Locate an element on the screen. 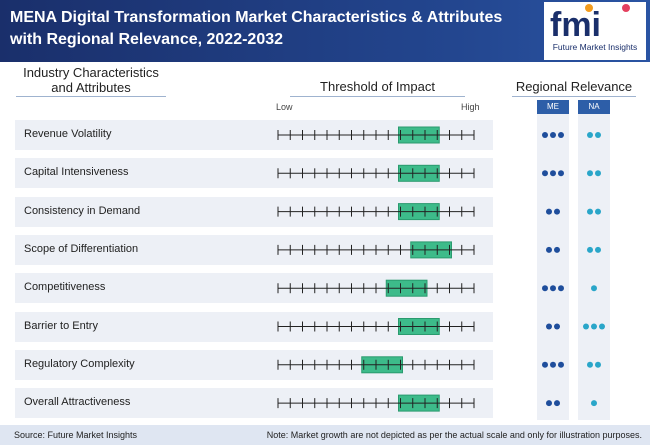 The height and width of the screenshot is (445, 650). col-rule-industry is located at coordinates (91, 96).